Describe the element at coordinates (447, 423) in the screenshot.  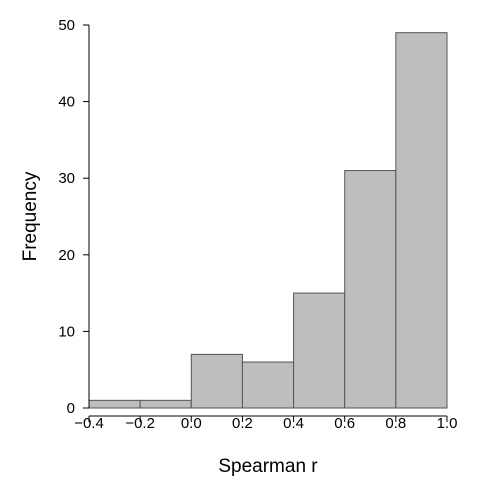
I see `x-tick-label: 1.0` at that location.